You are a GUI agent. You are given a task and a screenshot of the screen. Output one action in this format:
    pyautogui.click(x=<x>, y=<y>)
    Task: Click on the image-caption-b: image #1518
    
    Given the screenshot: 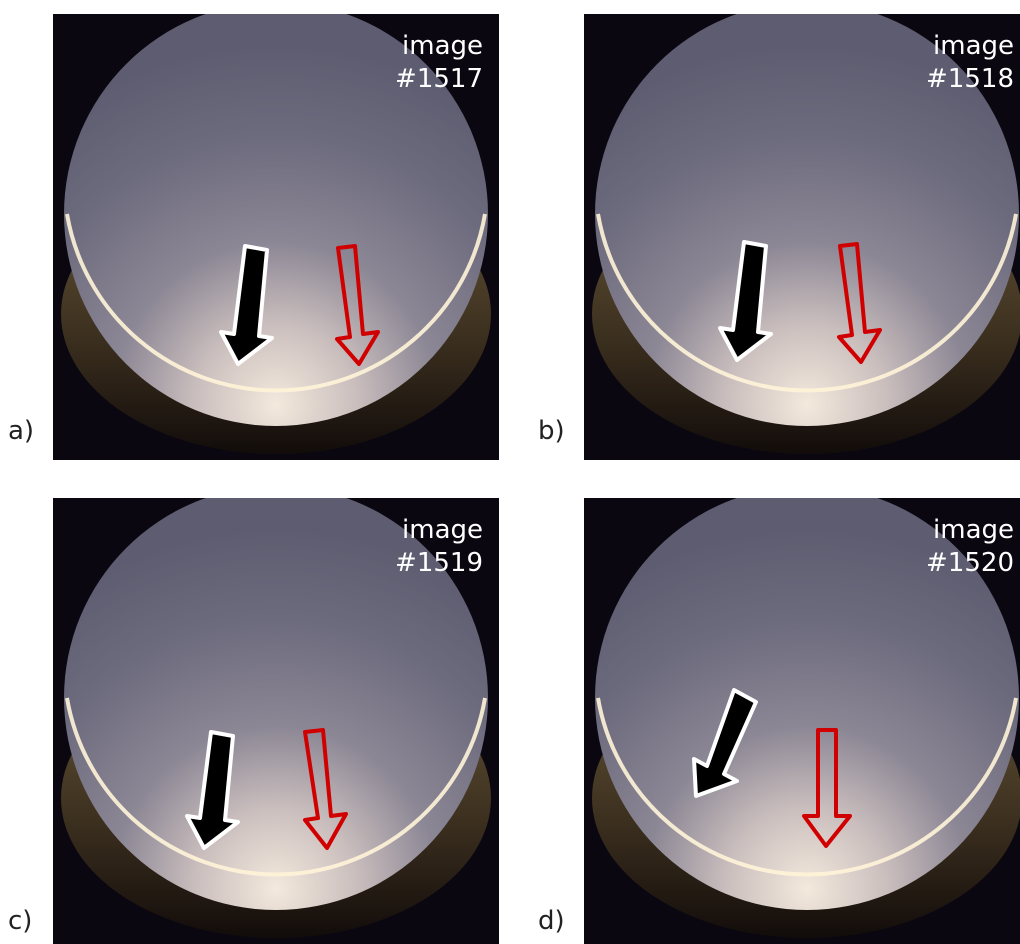 What is the action you would take?
    pyautogui.click(x=970, y=63)
    